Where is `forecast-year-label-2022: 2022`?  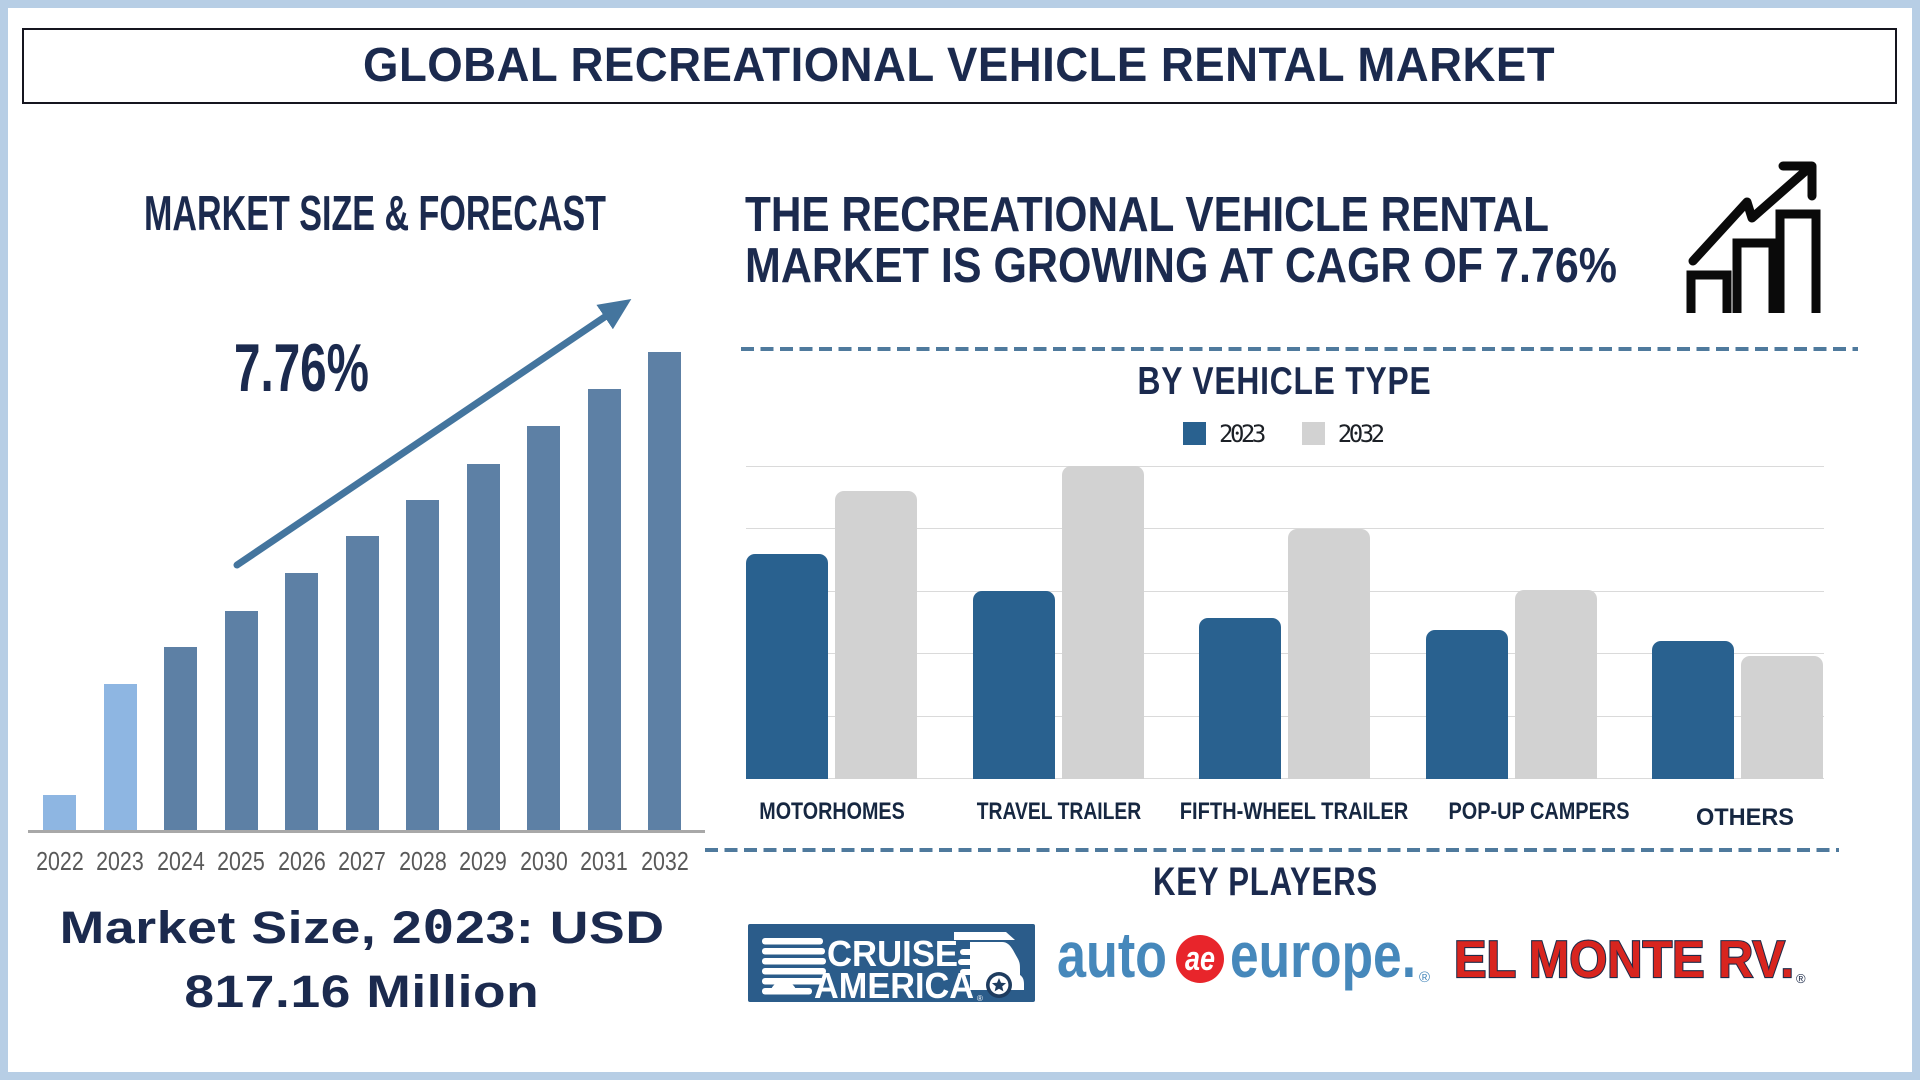
forecast-year-label-2022: 2022 is located at coordinates (59, 861).